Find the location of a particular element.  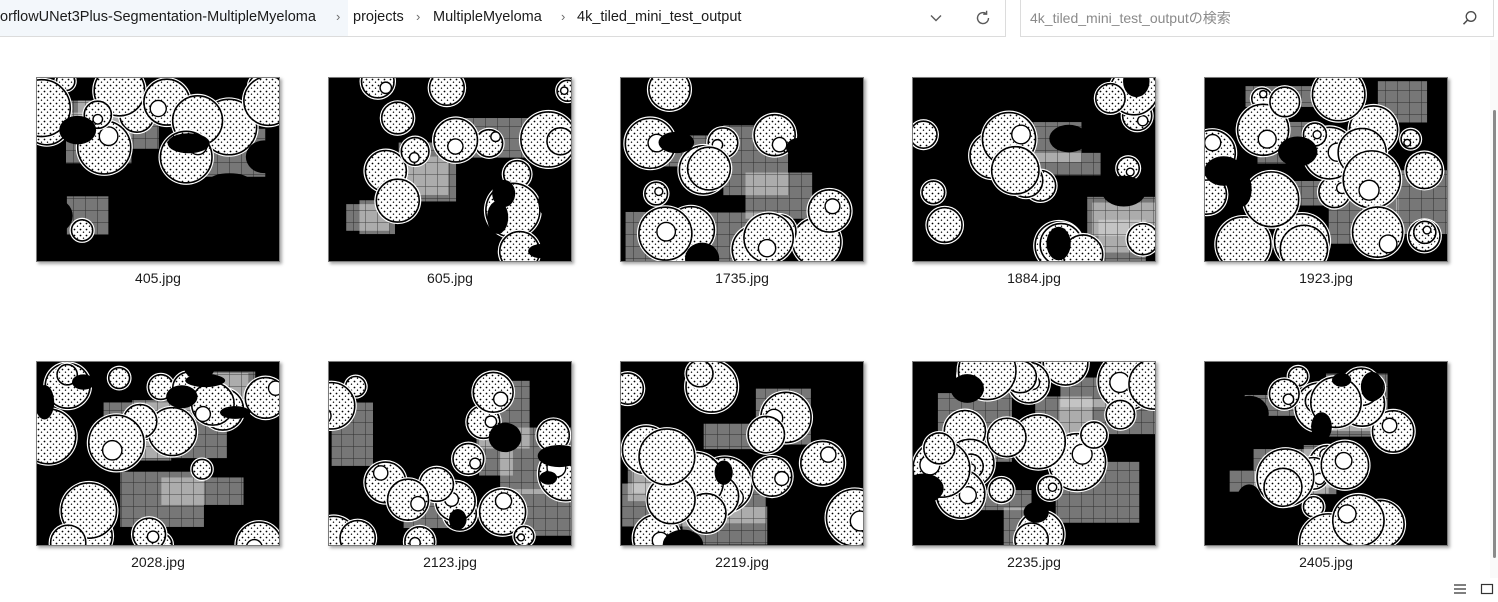

vertical-scrollbar is located at coordinates (1494, 309).